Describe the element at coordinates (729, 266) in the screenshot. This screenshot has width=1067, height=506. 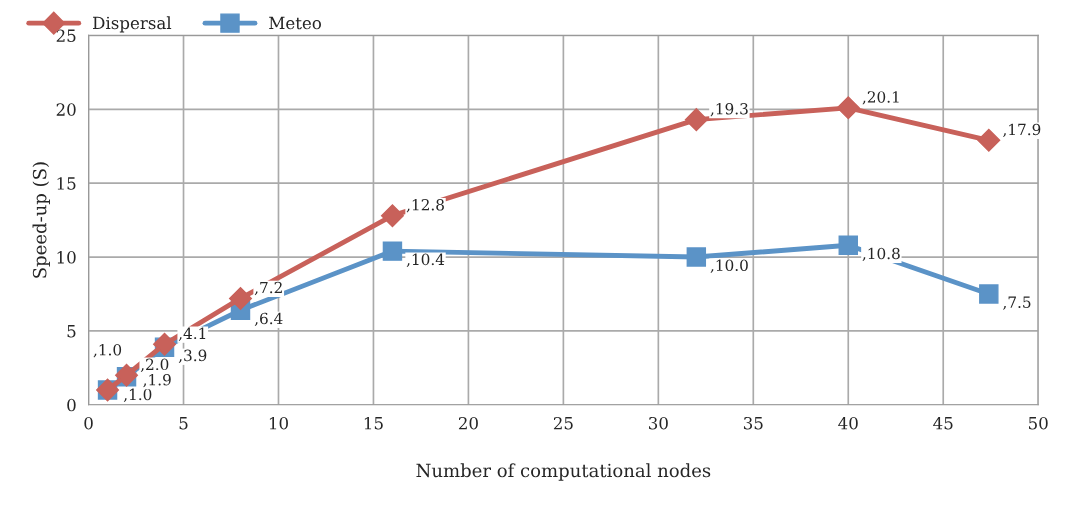
I see `data-label: ,10.0` at that location.